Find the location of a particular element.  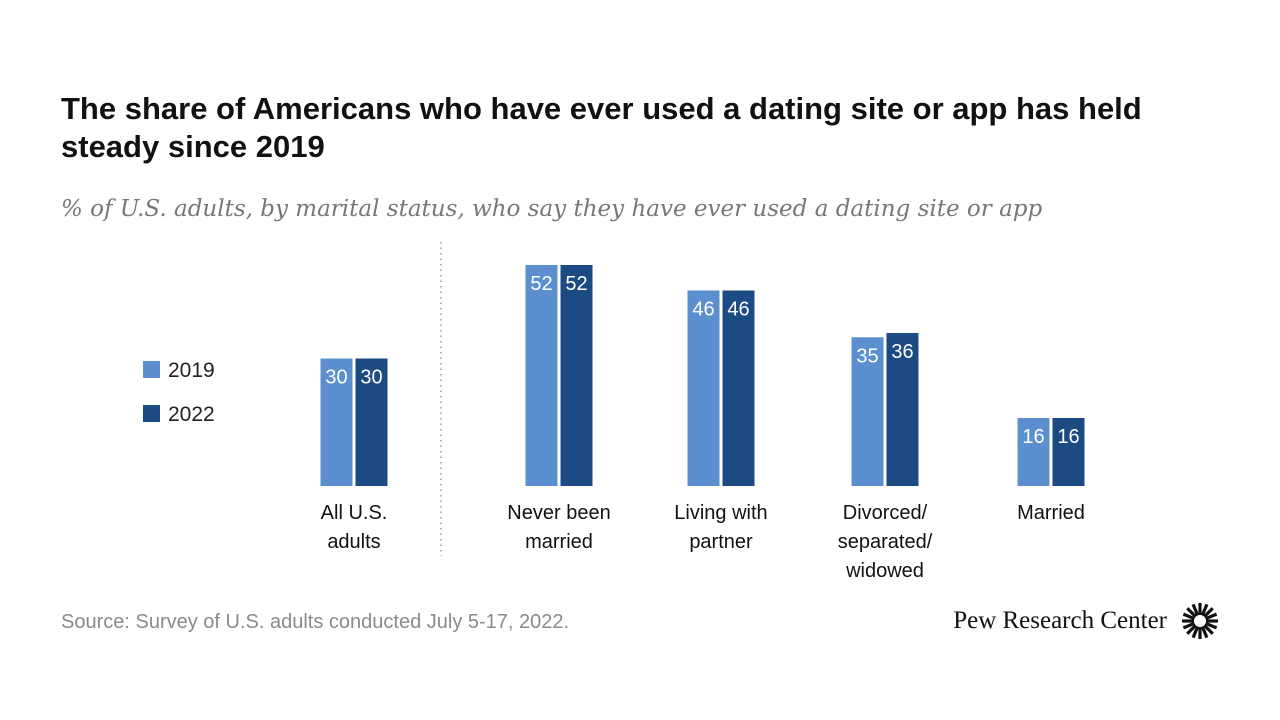

category-label-3-2: widowed is located at coordinates (884, 571).